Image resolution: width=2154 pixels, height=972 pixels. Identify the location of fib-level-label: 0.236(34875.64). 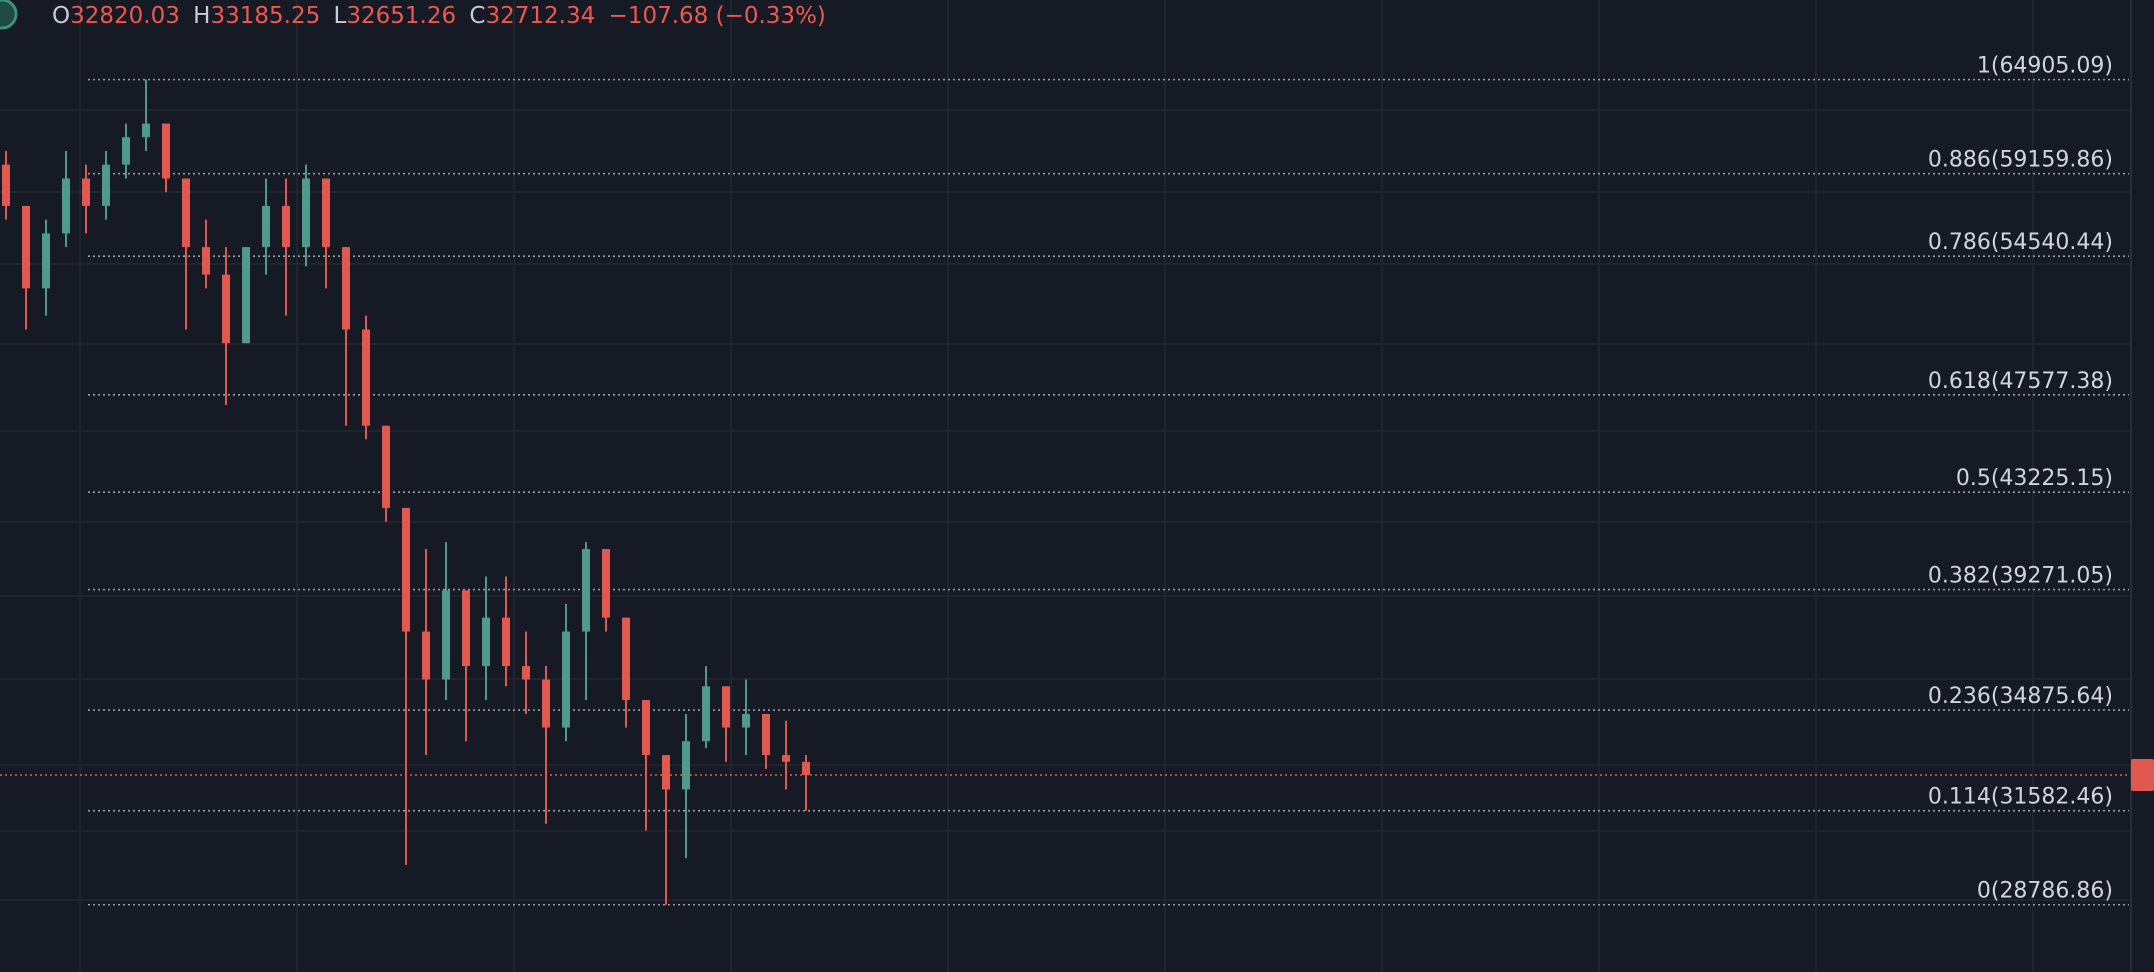
(2020, 696).